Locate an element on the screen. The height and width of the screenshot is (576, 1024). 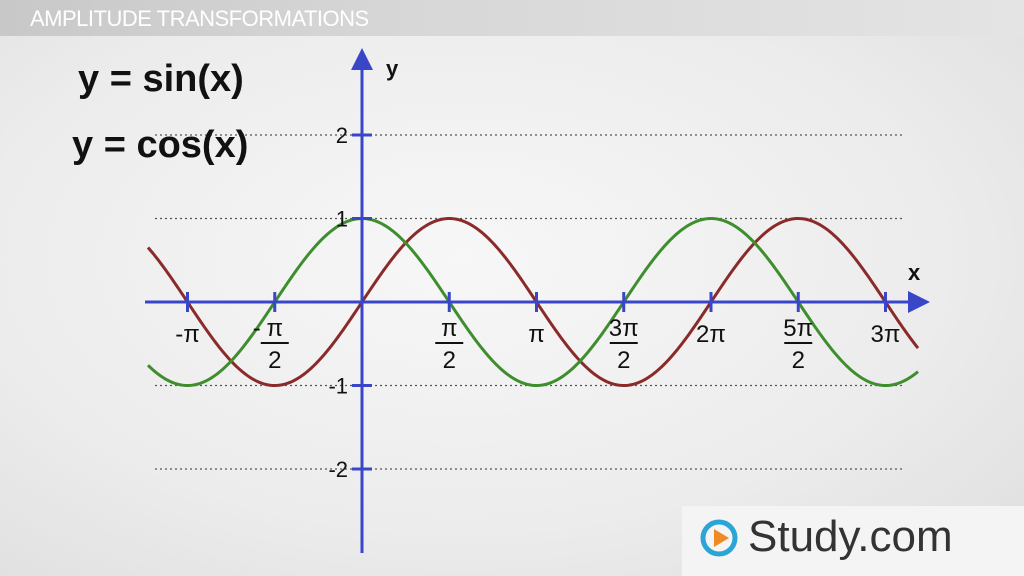
x-tick-label-7: 3π is located at coordinates (886, 334).